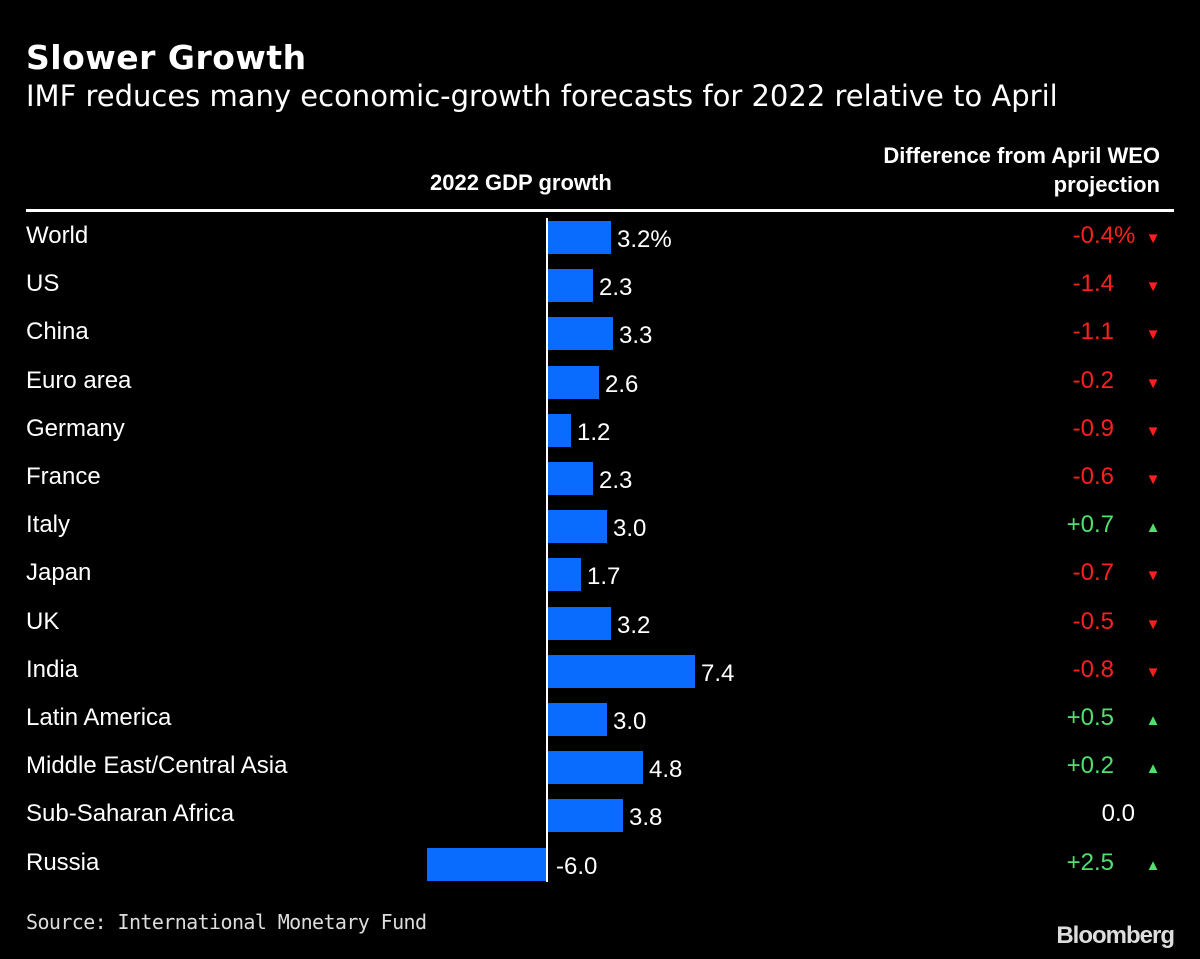 This screenshot has width=1200, height=959. Describe the element at coordinates (1118, 814) in the screenshot. I see `difference-text: 0.0` at that location.